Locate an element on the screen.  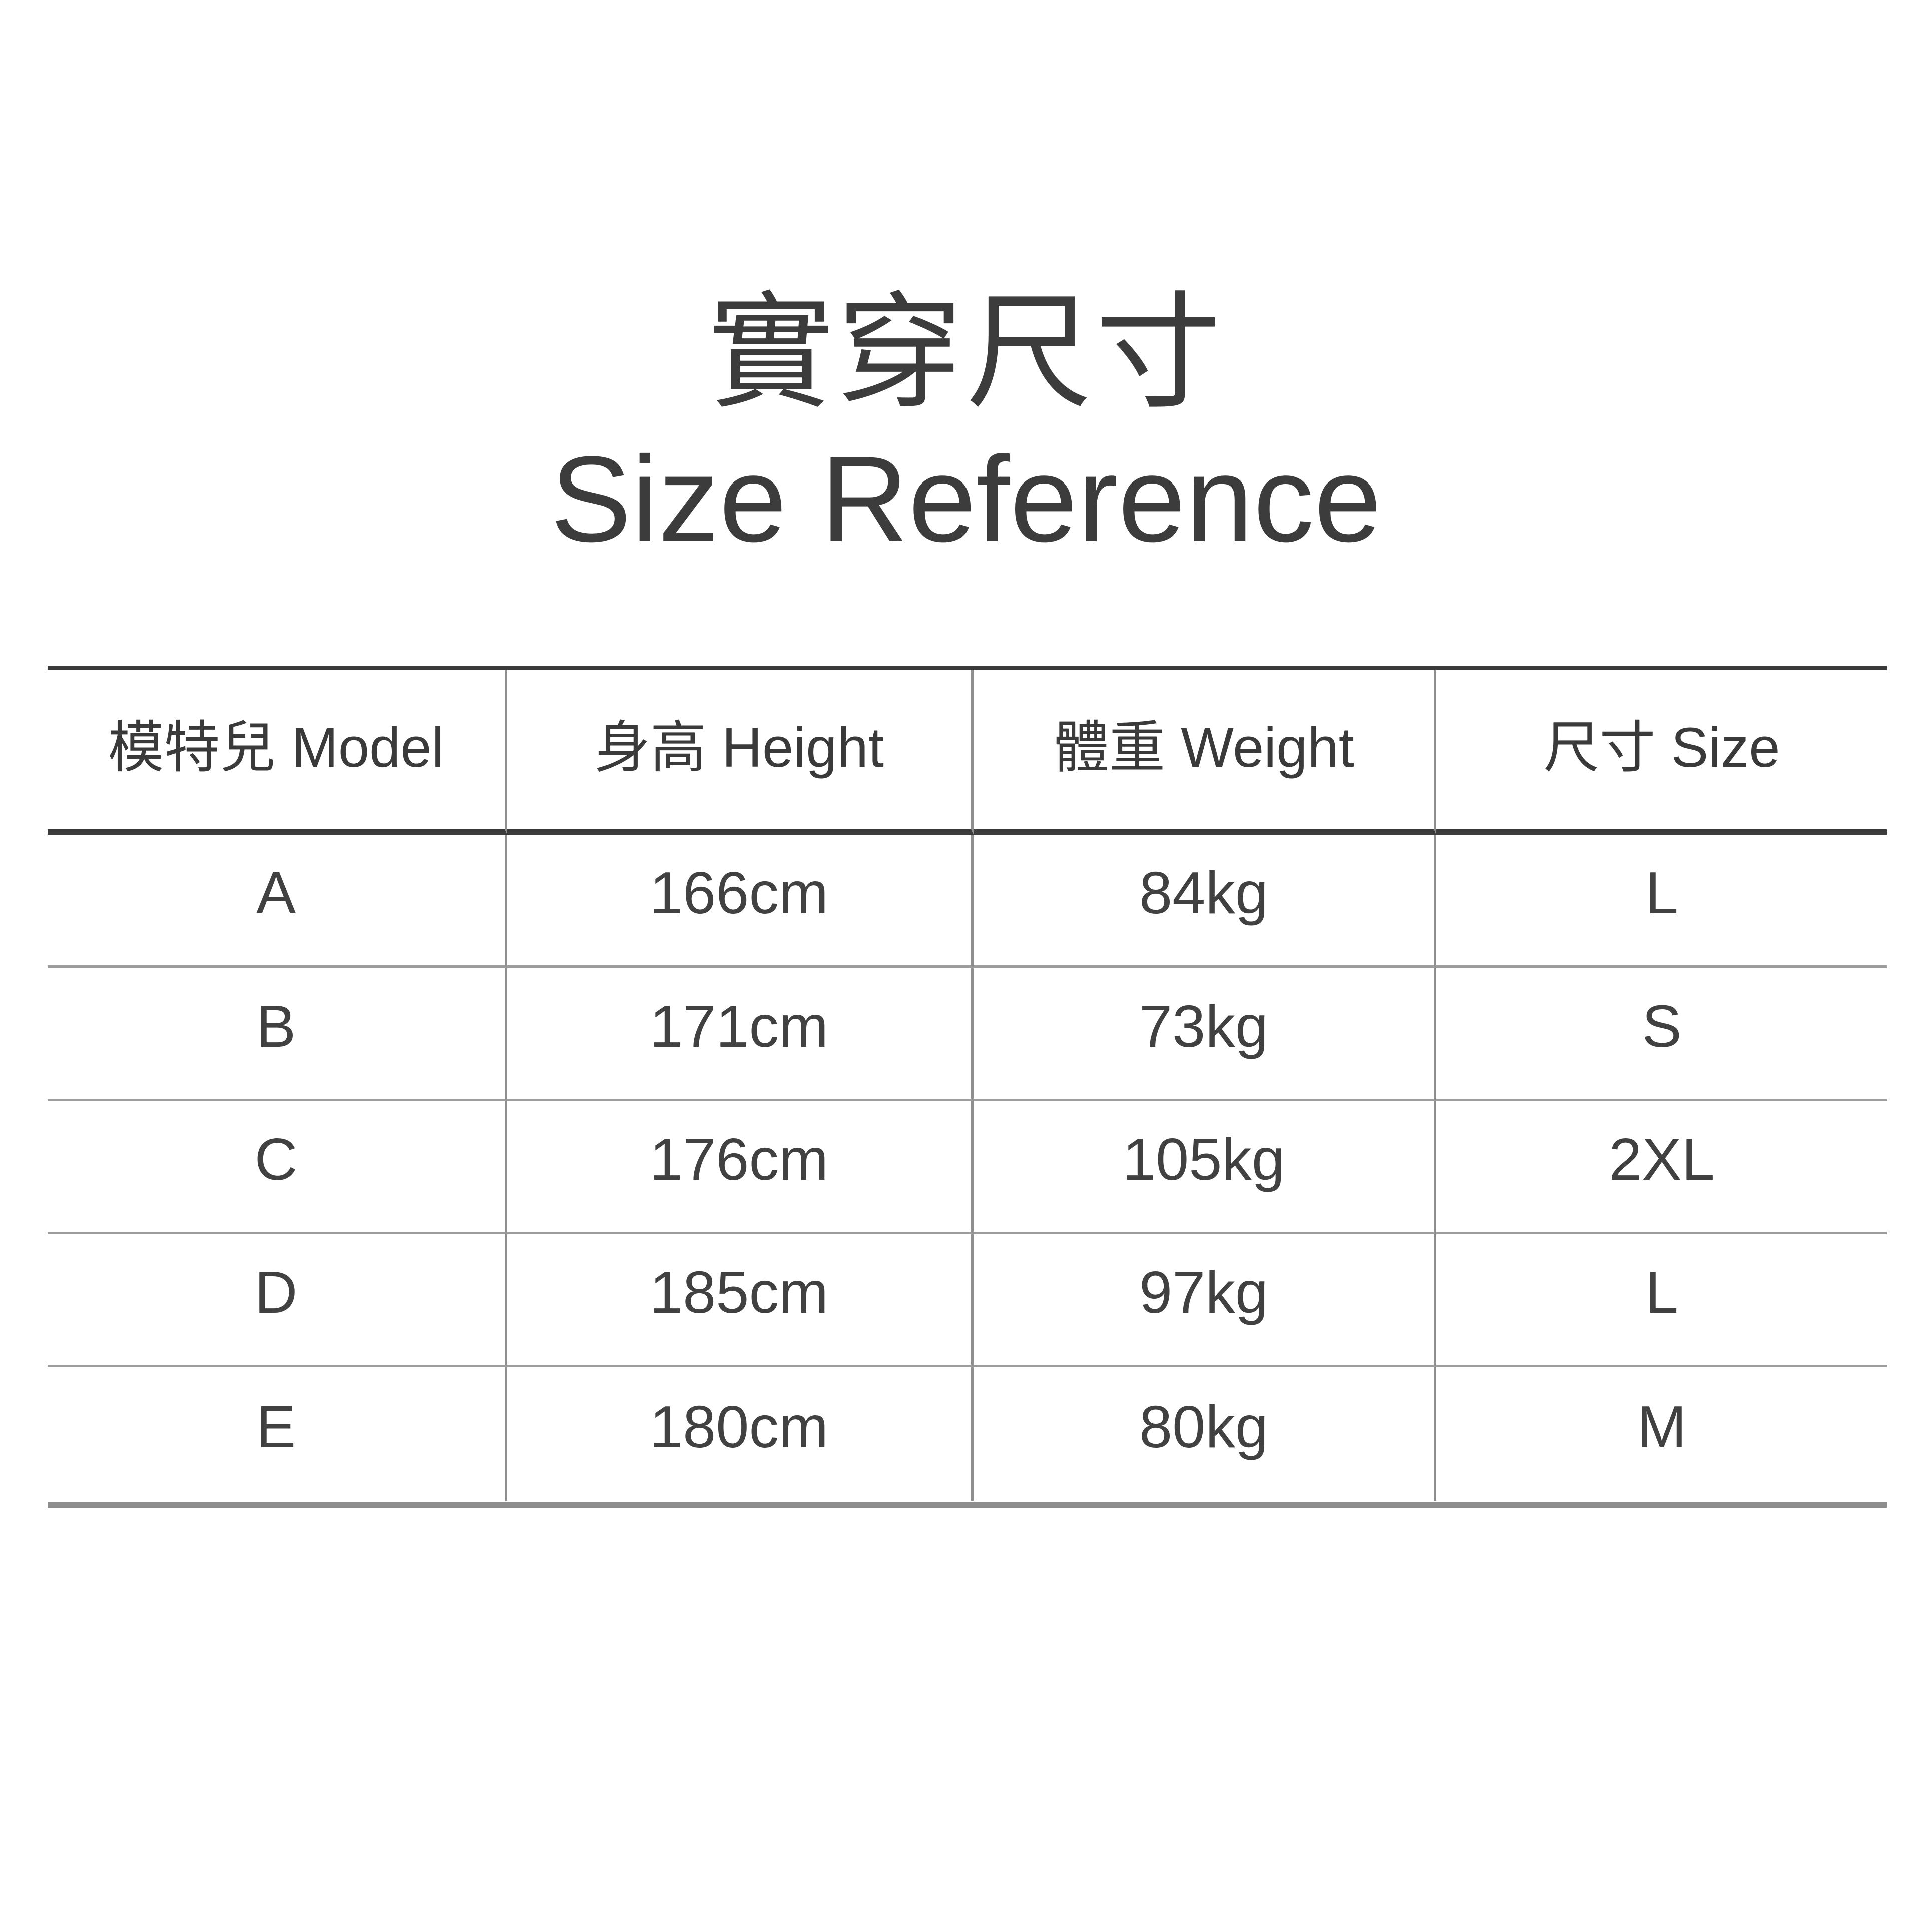
header-cell-size: 尺寸 Size is located at coordinates (1662, 752).